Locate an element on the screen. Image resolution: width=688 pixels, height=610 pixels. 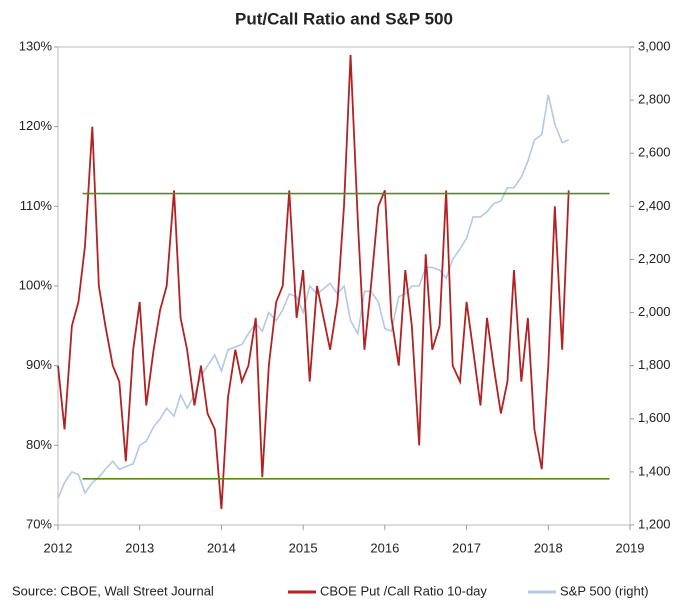
x-tick-label: 2018 is located at coordinates (548, 547).